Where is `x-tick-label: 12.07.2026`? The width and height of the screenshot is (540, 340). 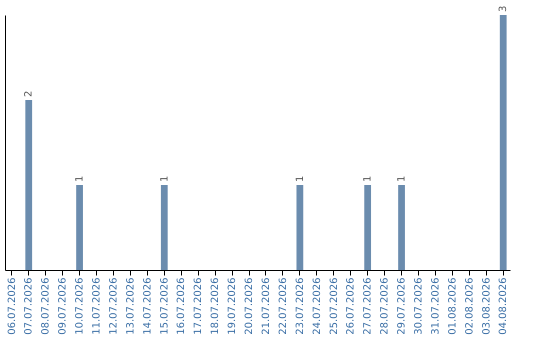
x-tick-label: 12.07.2026 is located at coordinates (114, 306).